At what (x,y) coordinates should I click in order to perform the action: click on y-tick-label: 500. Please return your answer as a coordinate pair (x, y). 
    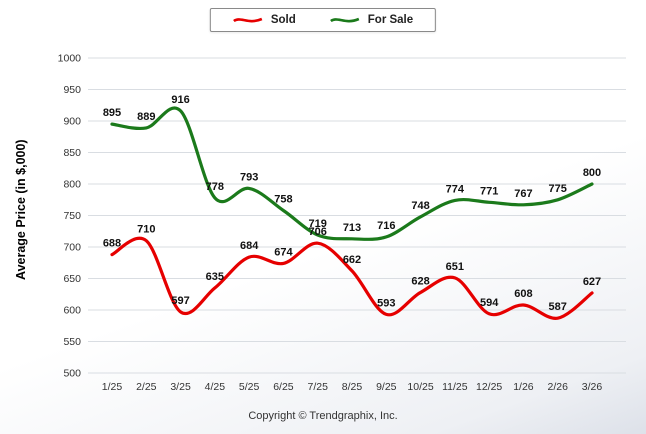
    Looking at the image, I should click on (72, 374).